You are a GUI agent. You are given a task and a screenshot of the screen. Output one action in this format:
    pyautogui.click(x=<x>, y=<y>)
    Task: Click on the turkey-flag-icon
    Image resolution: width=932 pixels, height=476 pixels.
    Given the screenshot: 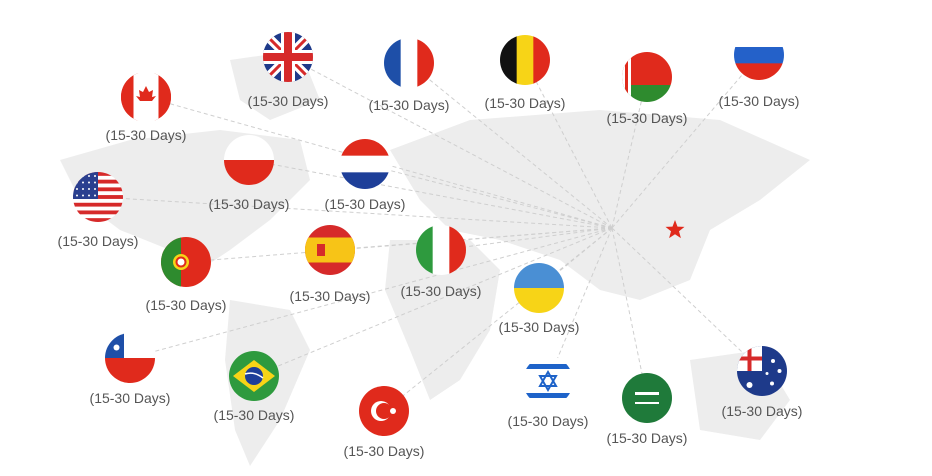 What is the action you would take?
    pyautogui.click(x=384, y=411)
    